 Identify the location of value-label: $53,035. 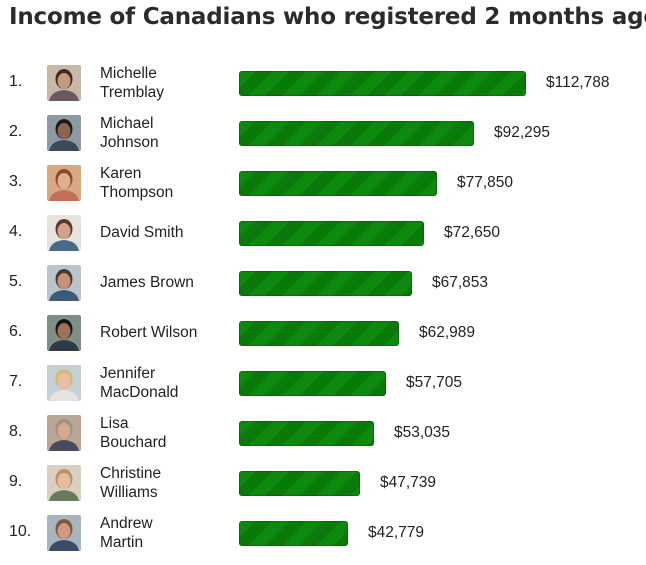
(422, 432).